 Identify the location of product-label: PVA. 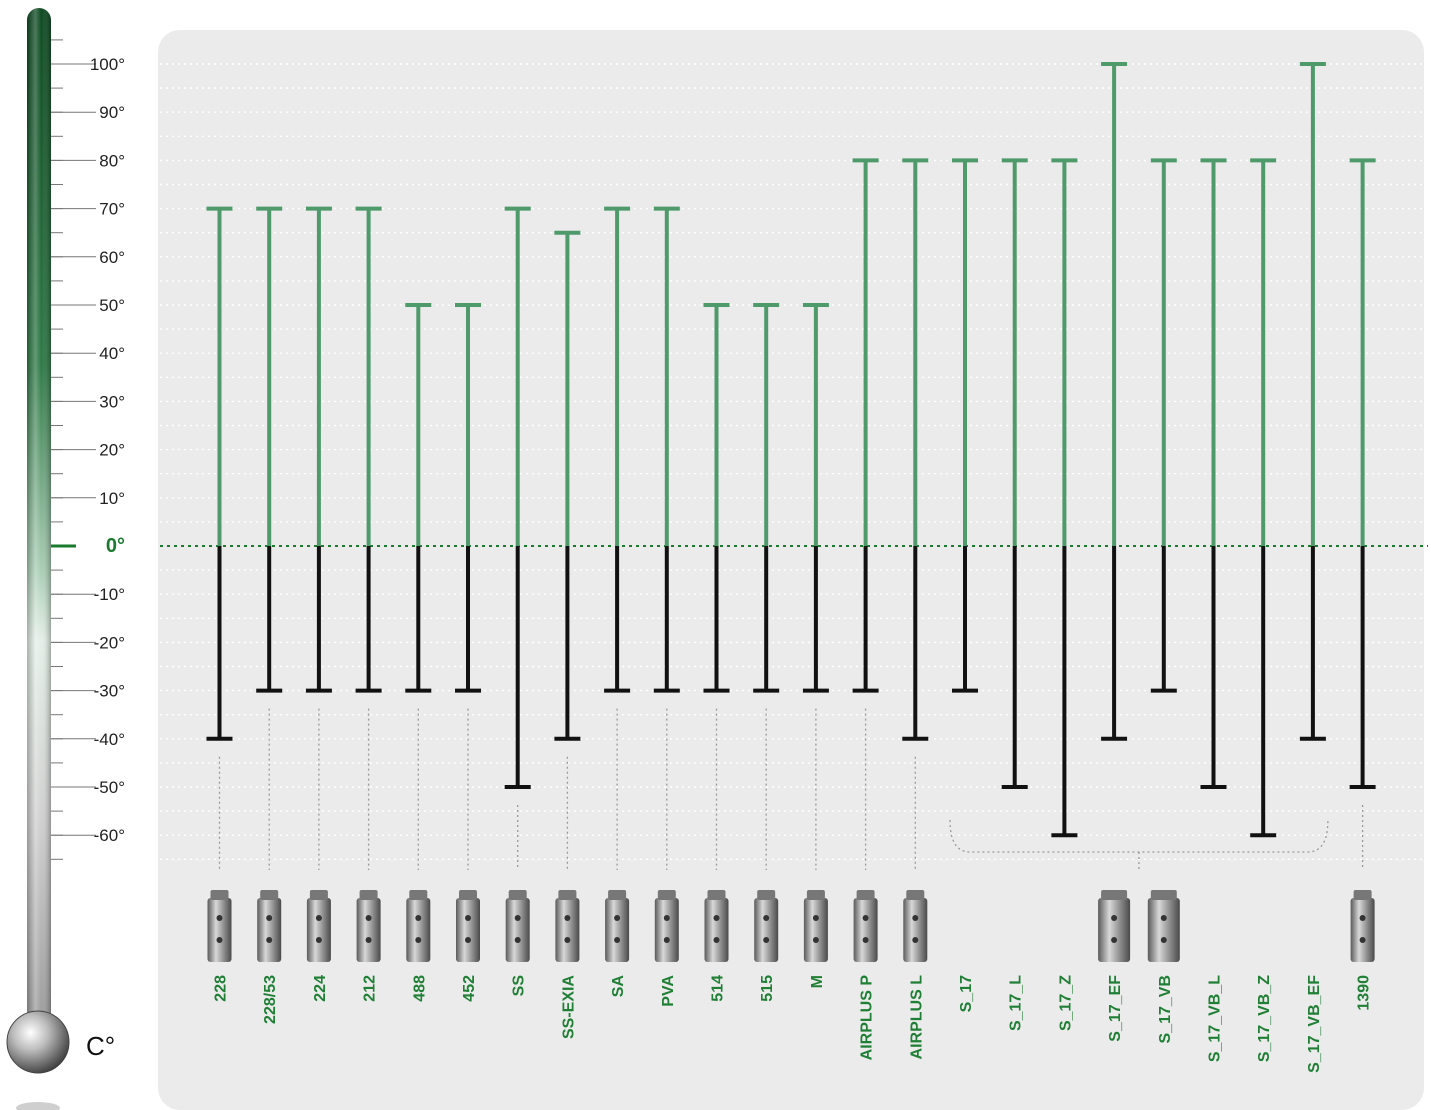
(668, 991).